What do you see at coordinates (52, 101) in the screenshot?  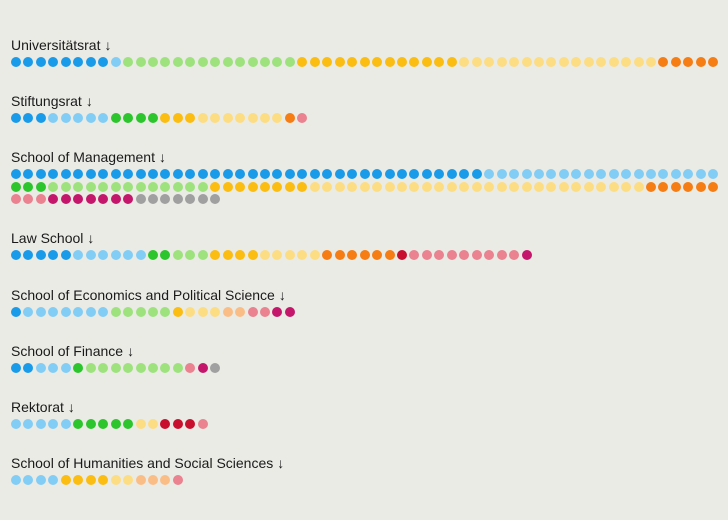 I see `group-label: Stiftungsrat ↓` at bounding box center [52, 101].